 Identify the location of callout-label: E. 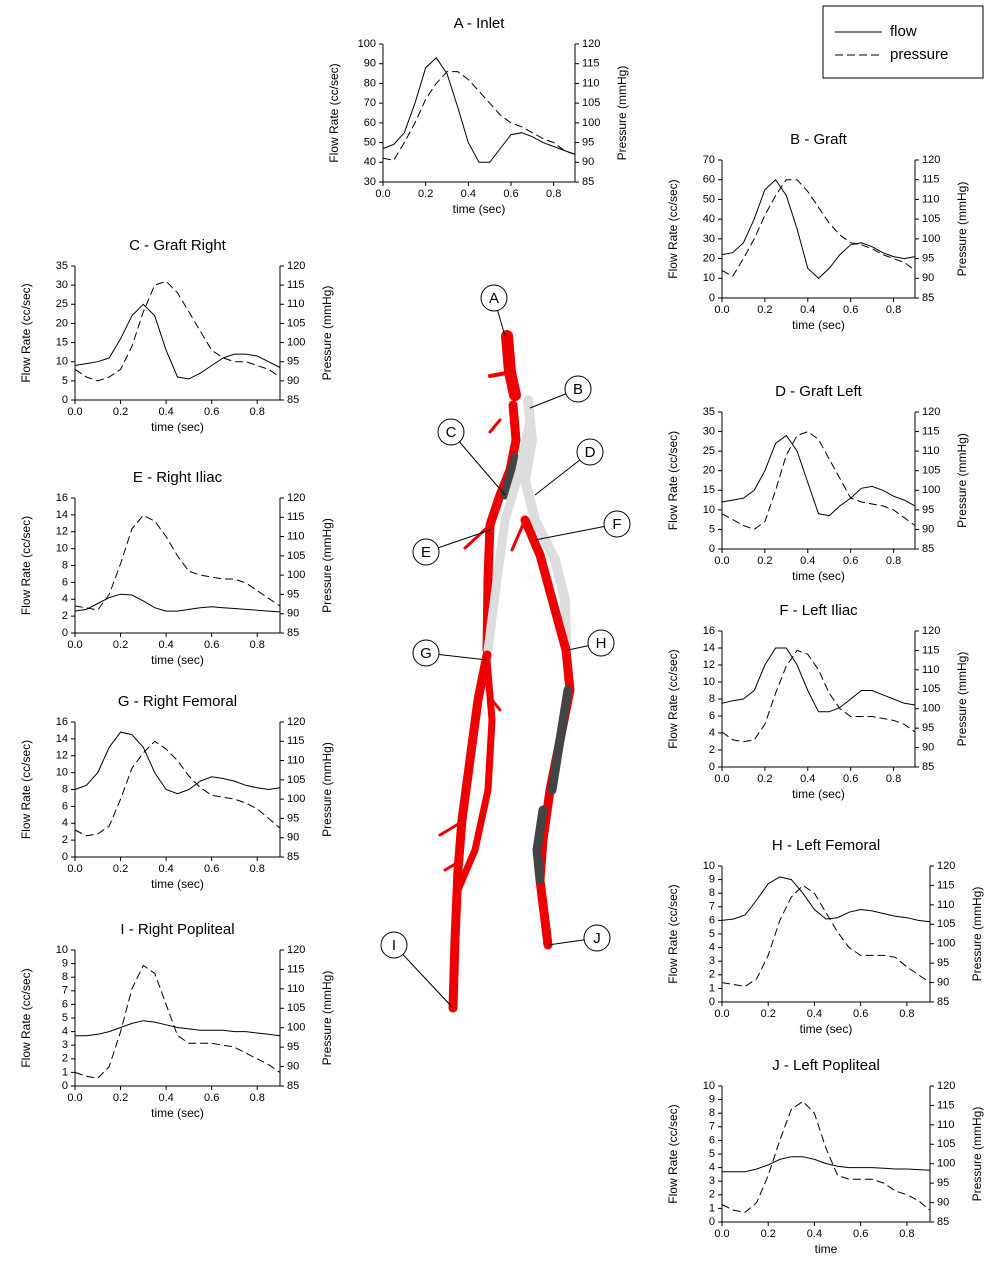
(426, 552).